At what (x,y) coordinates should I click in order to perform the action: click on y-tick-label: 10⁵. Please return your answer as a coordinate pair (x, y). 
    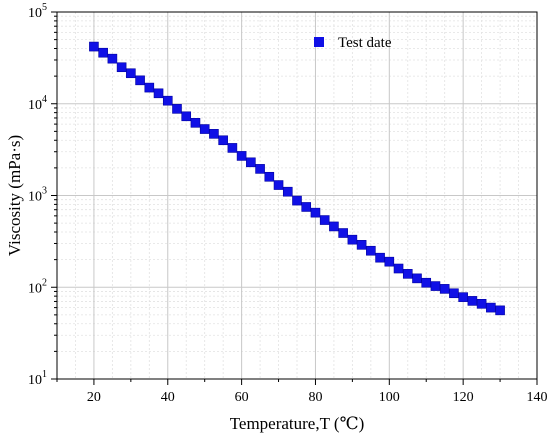
    Looking at the image, I should click on (37, 11).